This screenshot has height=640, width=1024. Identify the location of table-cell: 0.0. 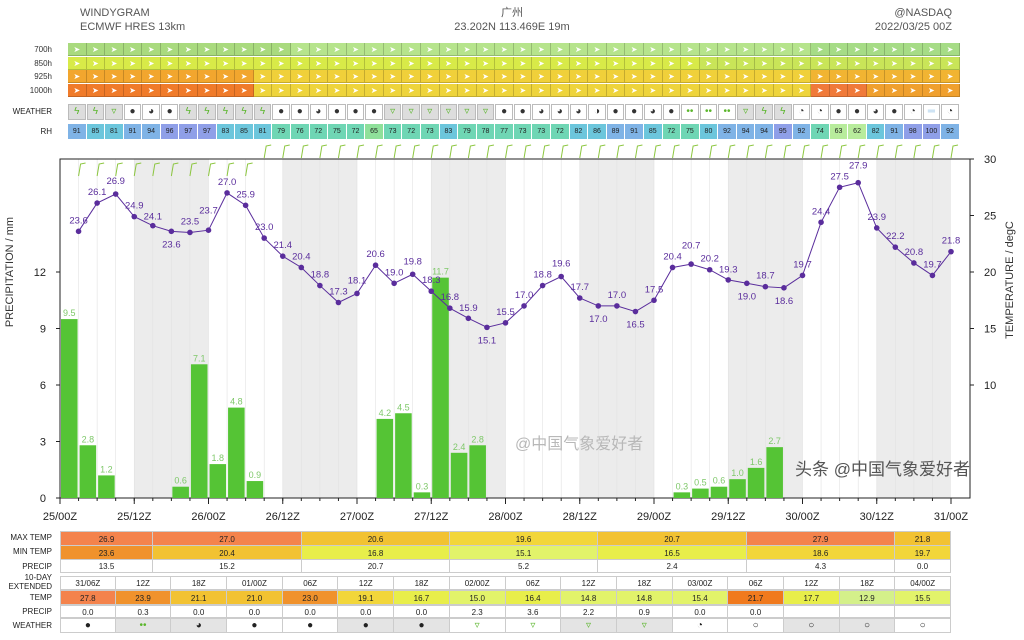
(923, 566).